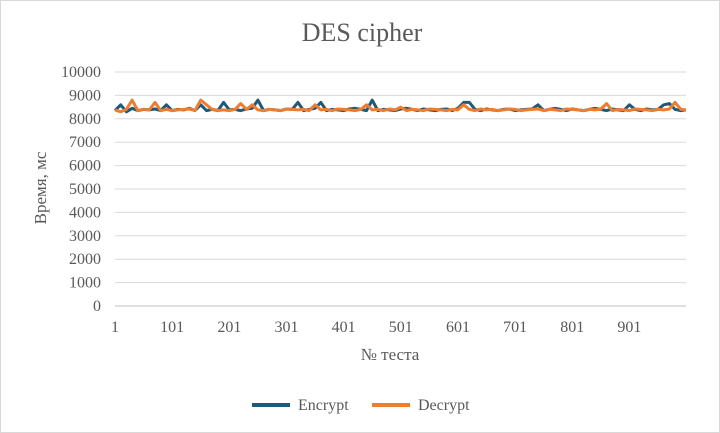 This screenshot has height=433, width=720. Describe the element at coordinates (229, 327) in the screenshot. I see `x-tick-label: 201` at that location.